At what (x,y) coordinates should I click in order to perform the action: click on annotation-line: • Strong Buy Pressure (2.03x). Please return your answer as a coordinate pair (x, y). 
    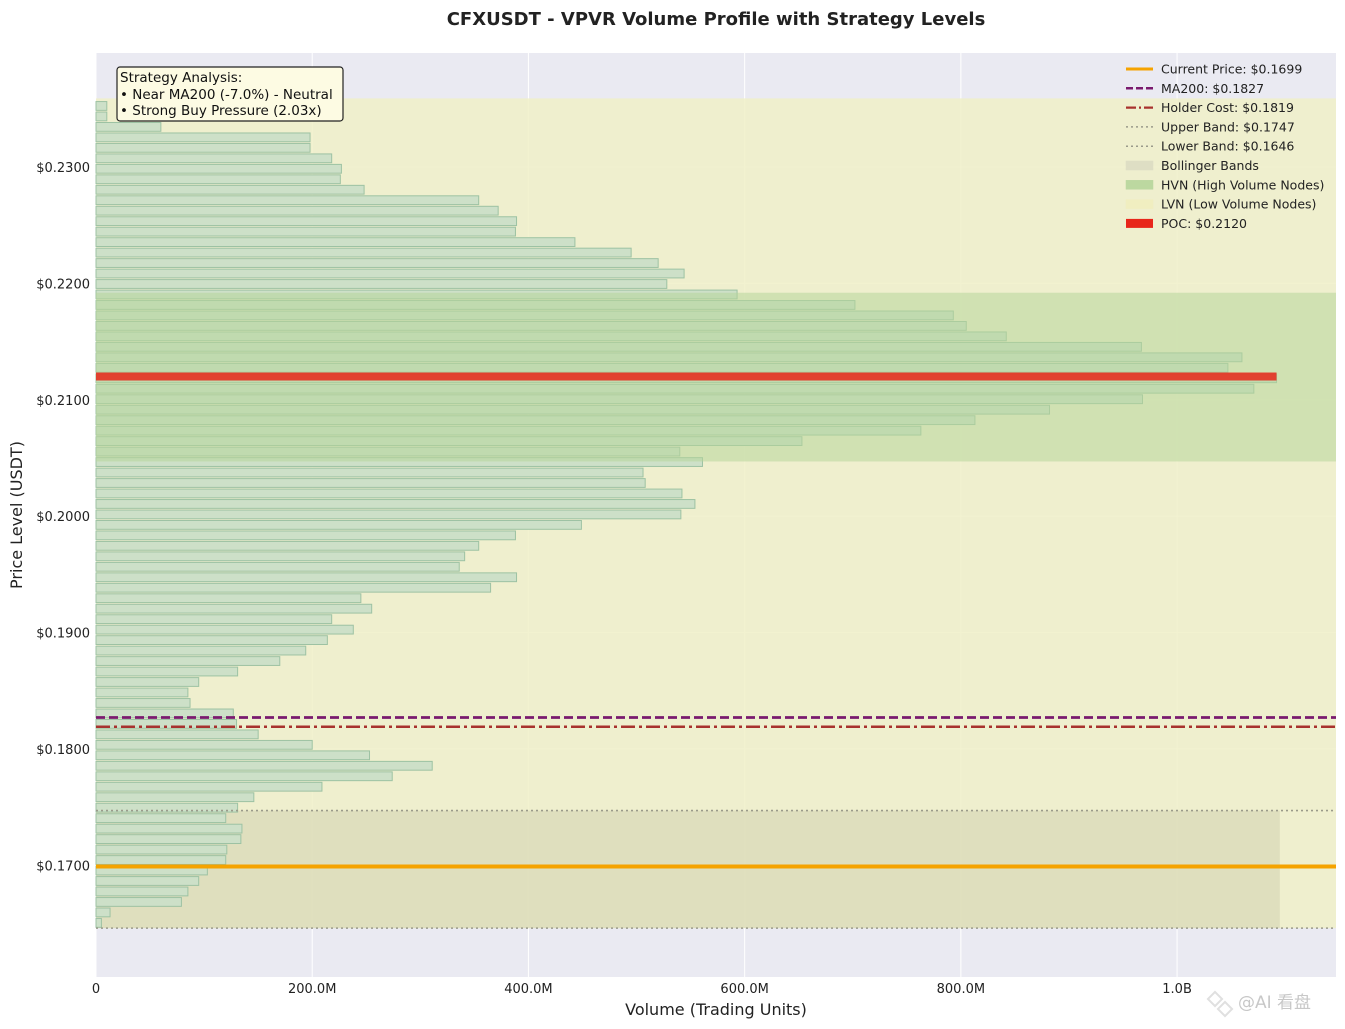
    Looking at the image, I should click on (221, 111).